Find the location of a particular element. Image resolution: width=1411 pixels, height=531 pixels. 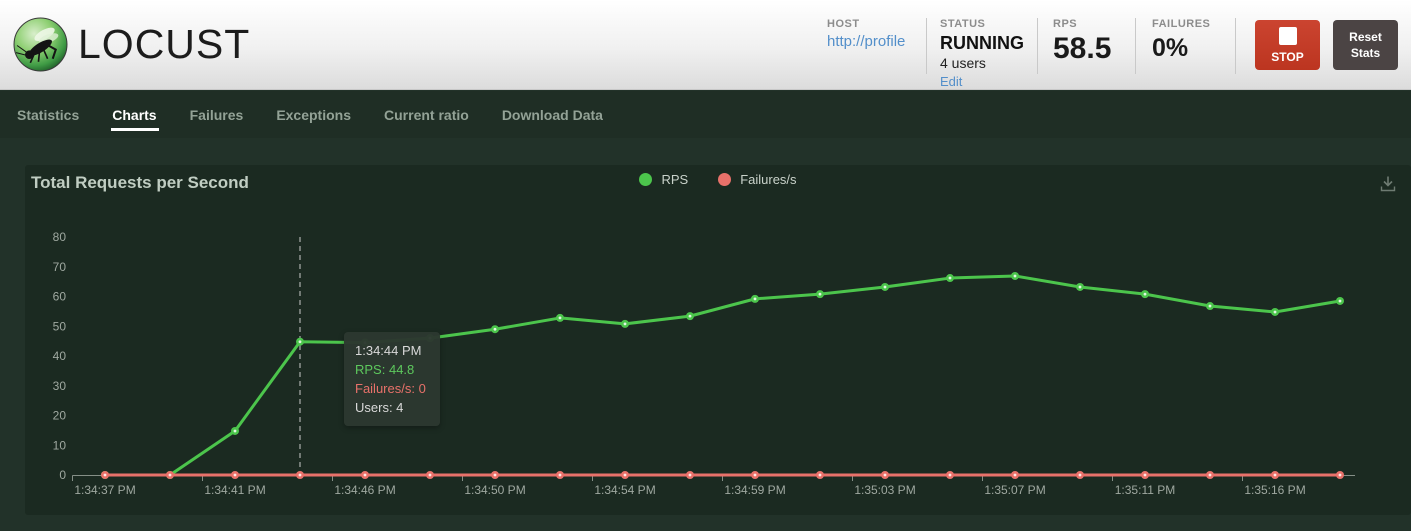

svg-text: 1:35:16 PM is located at coordinates (1274, 490).